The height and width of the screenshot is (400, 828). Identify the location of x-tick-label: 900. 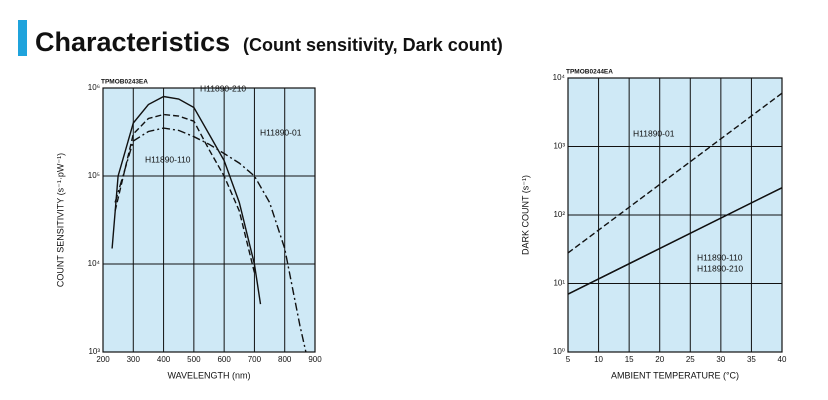
(315, 359).